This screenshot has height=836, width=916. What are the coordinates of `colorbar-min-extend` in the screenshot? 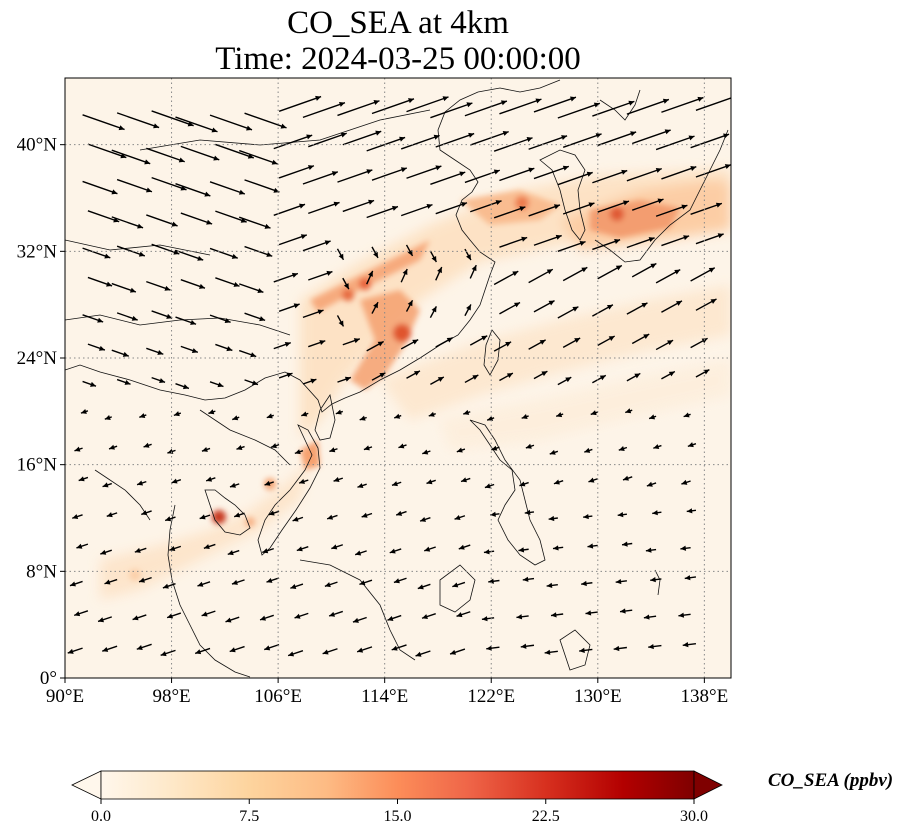 It's located at (86, 785).